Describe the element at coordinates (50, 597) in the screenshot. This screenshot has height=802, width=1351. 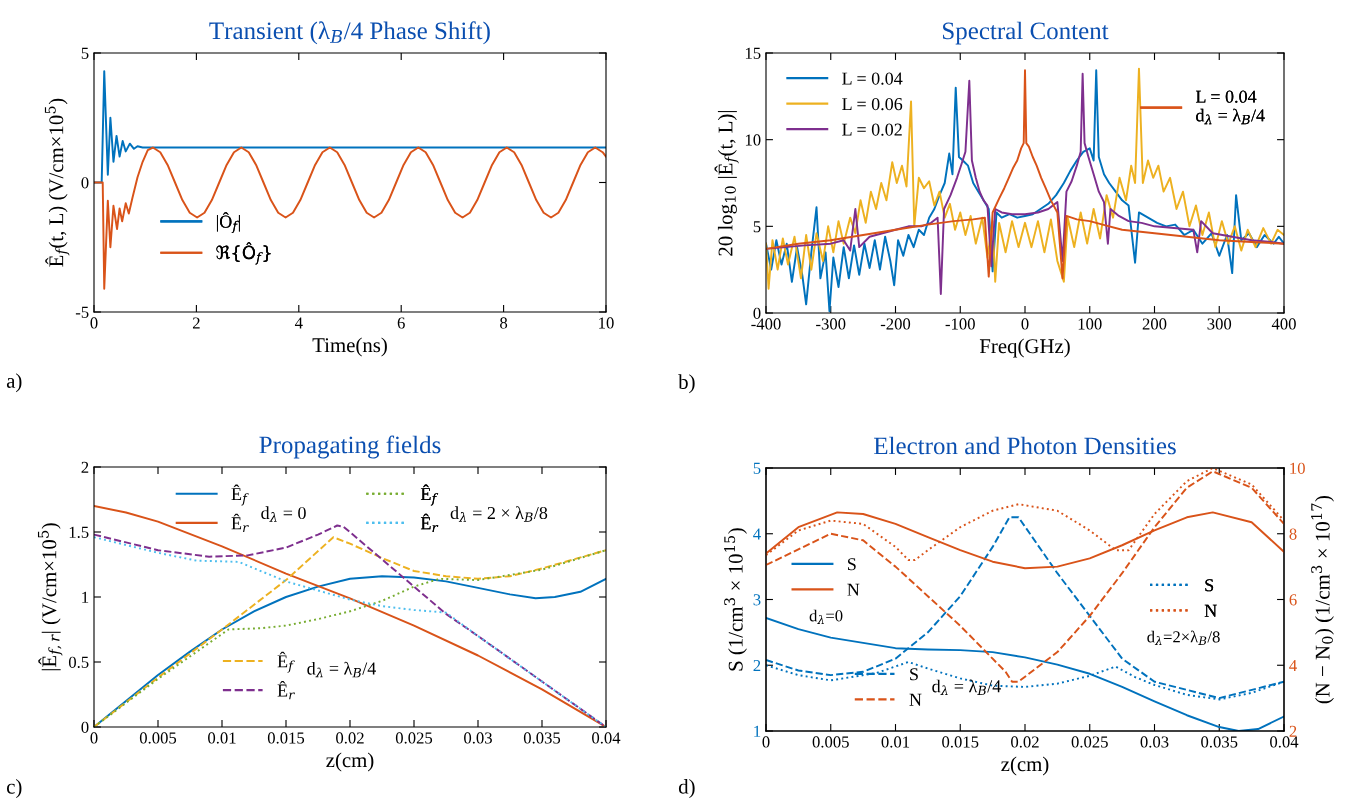
I see `y-axis-title: |Ê$_{f,r}$| (V/cm×10$^{5}$)` at that location.